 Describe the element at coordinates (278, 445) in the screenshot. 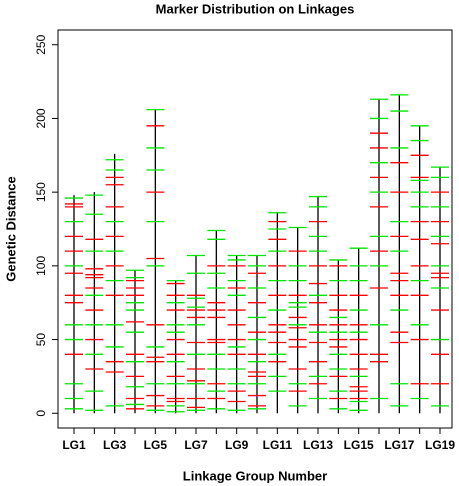

I see `x-tick-label: LG11` at that location.